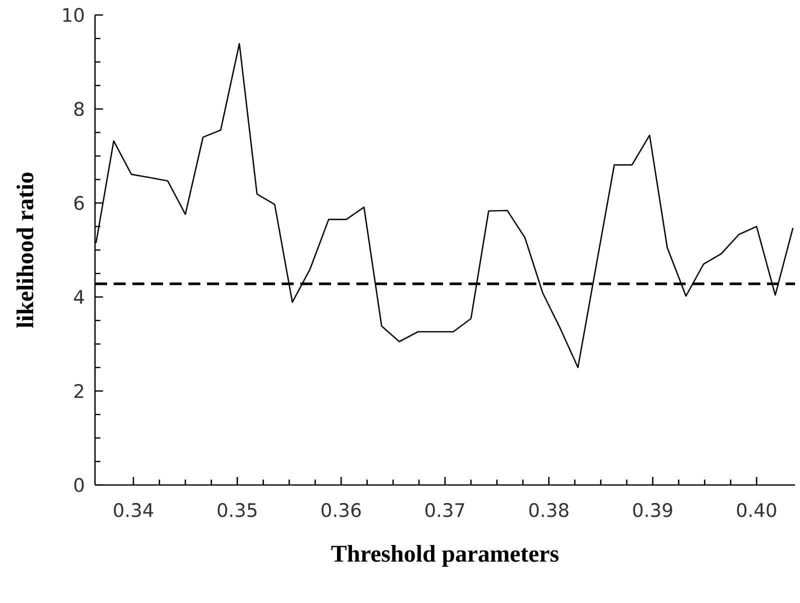  I want to click on x-tick-label: 0.36, so click(341, 510).